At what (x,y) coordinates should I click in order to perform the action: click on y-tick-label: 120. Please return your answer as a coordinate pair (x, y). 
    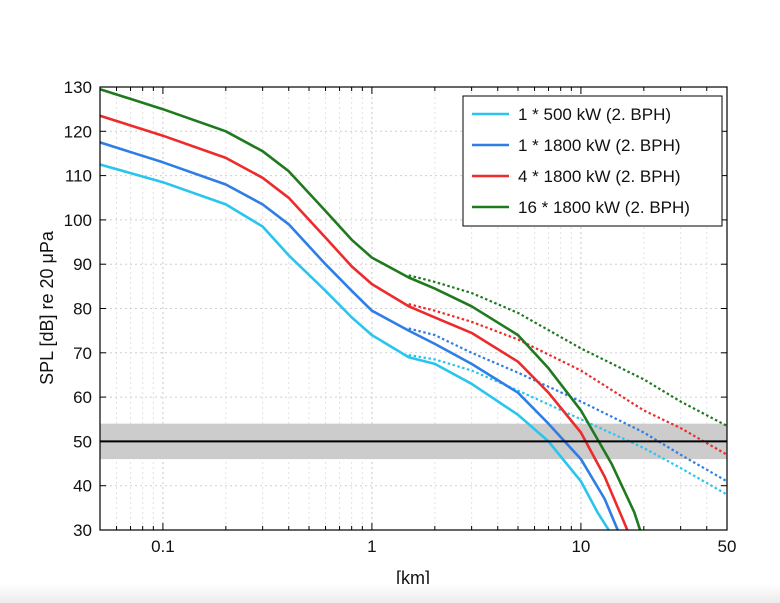
    Looking at the image, I should click on (78, 131).